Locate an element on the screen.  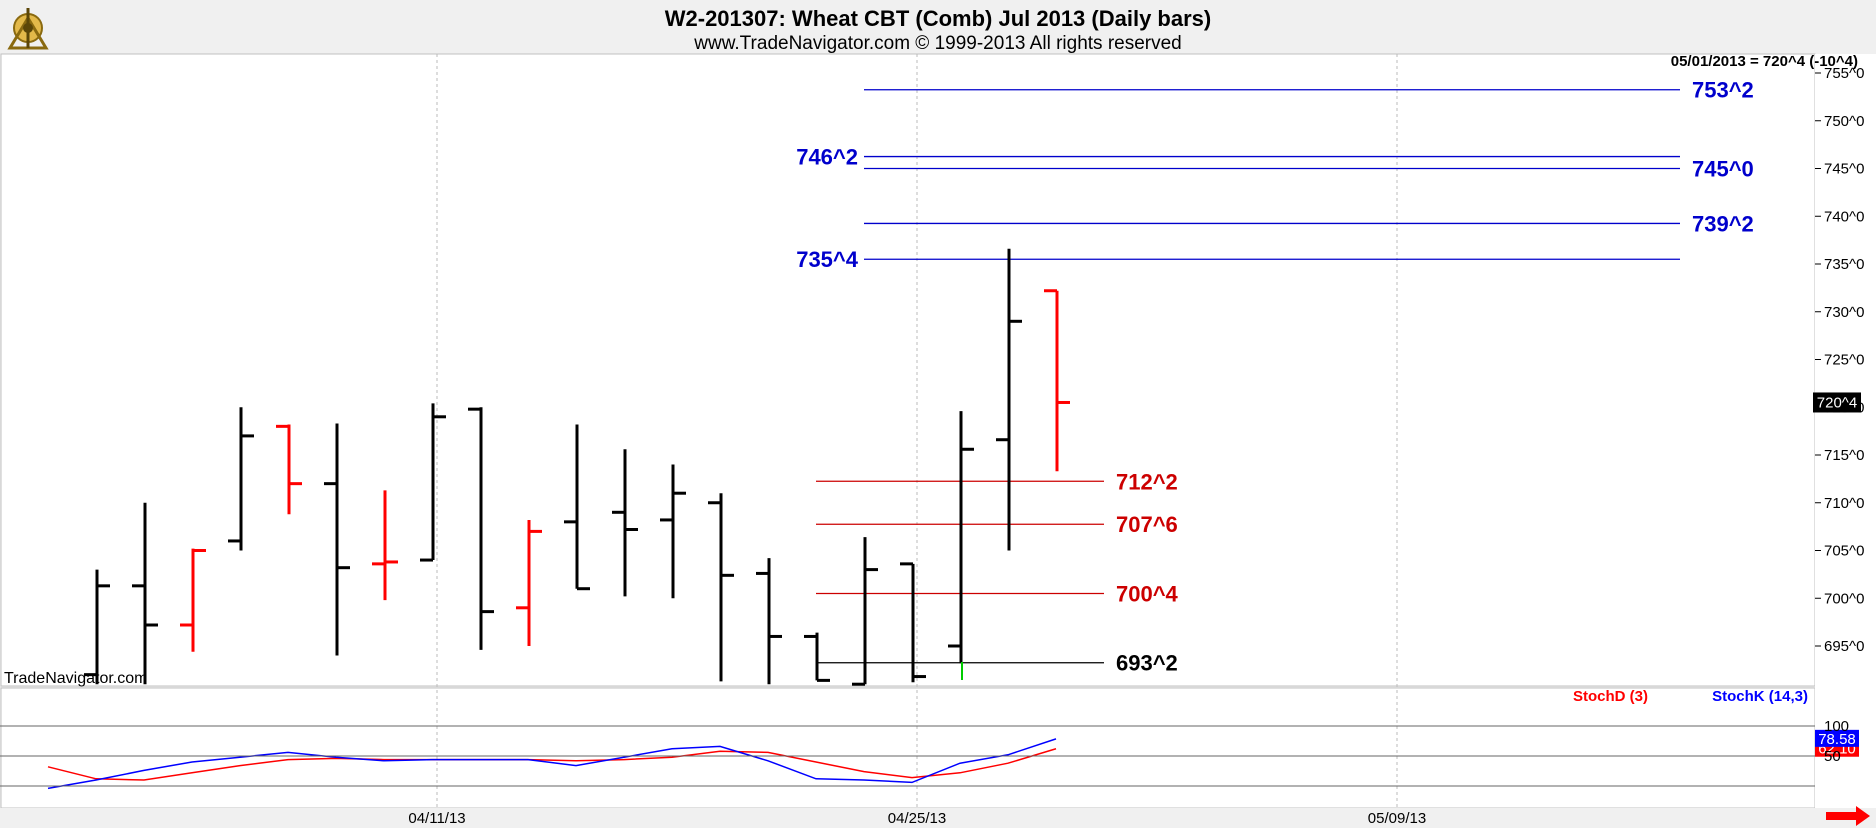
price-level-label: 700^4 is located at coordinates (1147, 593).